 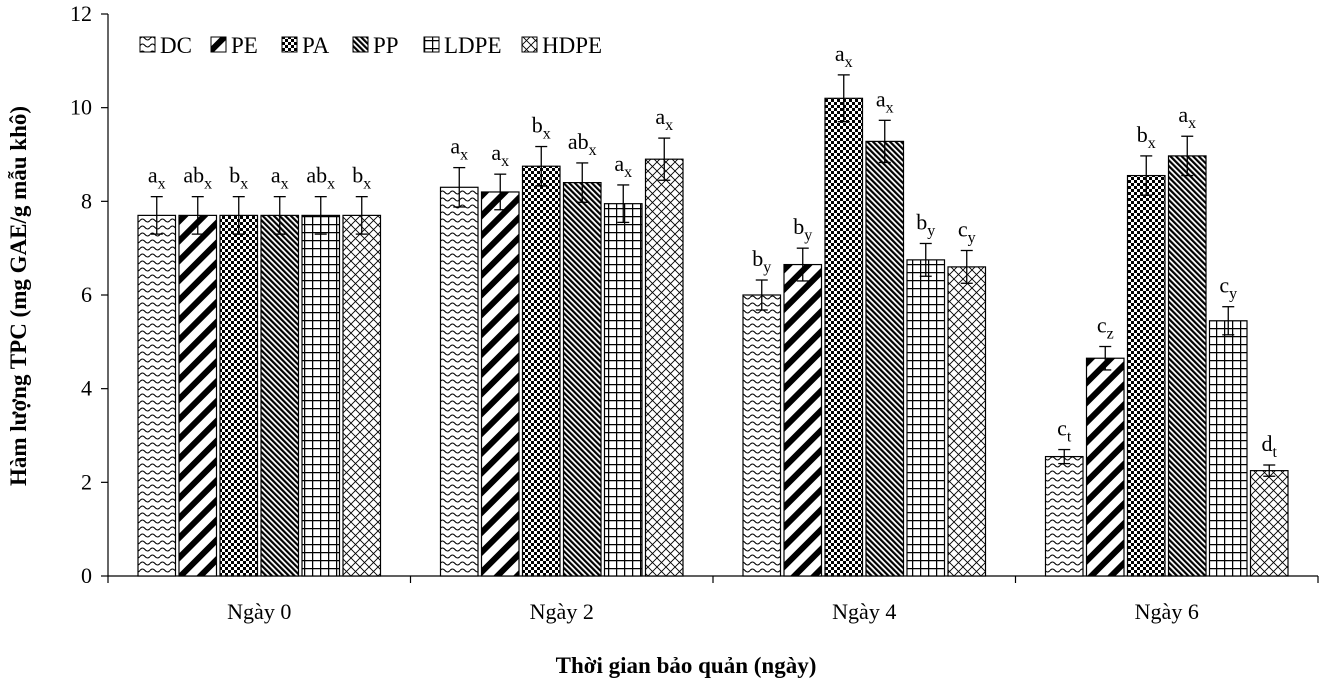 I want to click on legend-swatch-pe, so click(x=218, y=44).